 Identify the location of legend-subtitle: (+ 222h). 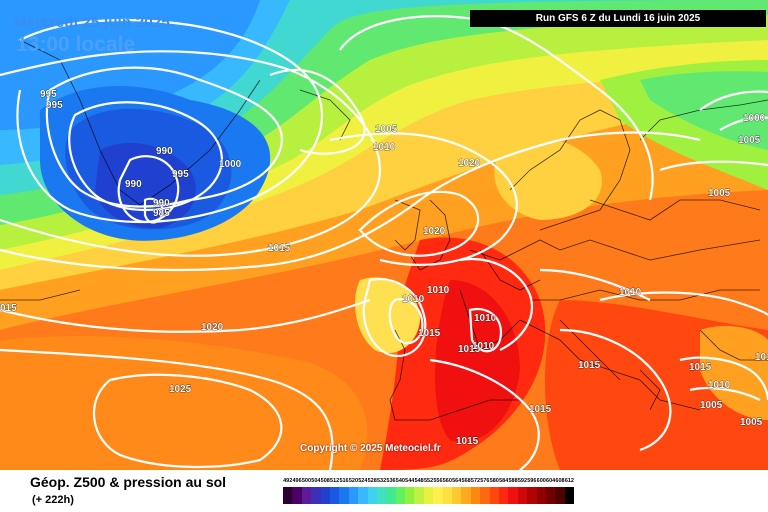
(53, 500).